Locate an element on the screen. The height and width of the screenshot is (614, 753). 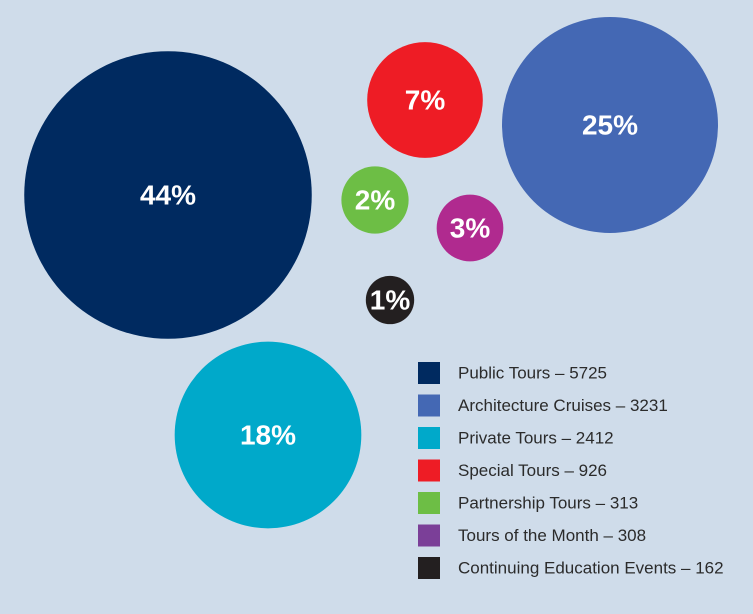
legend-label: Public Tours – 5725 is located at coordinates (532, 372).